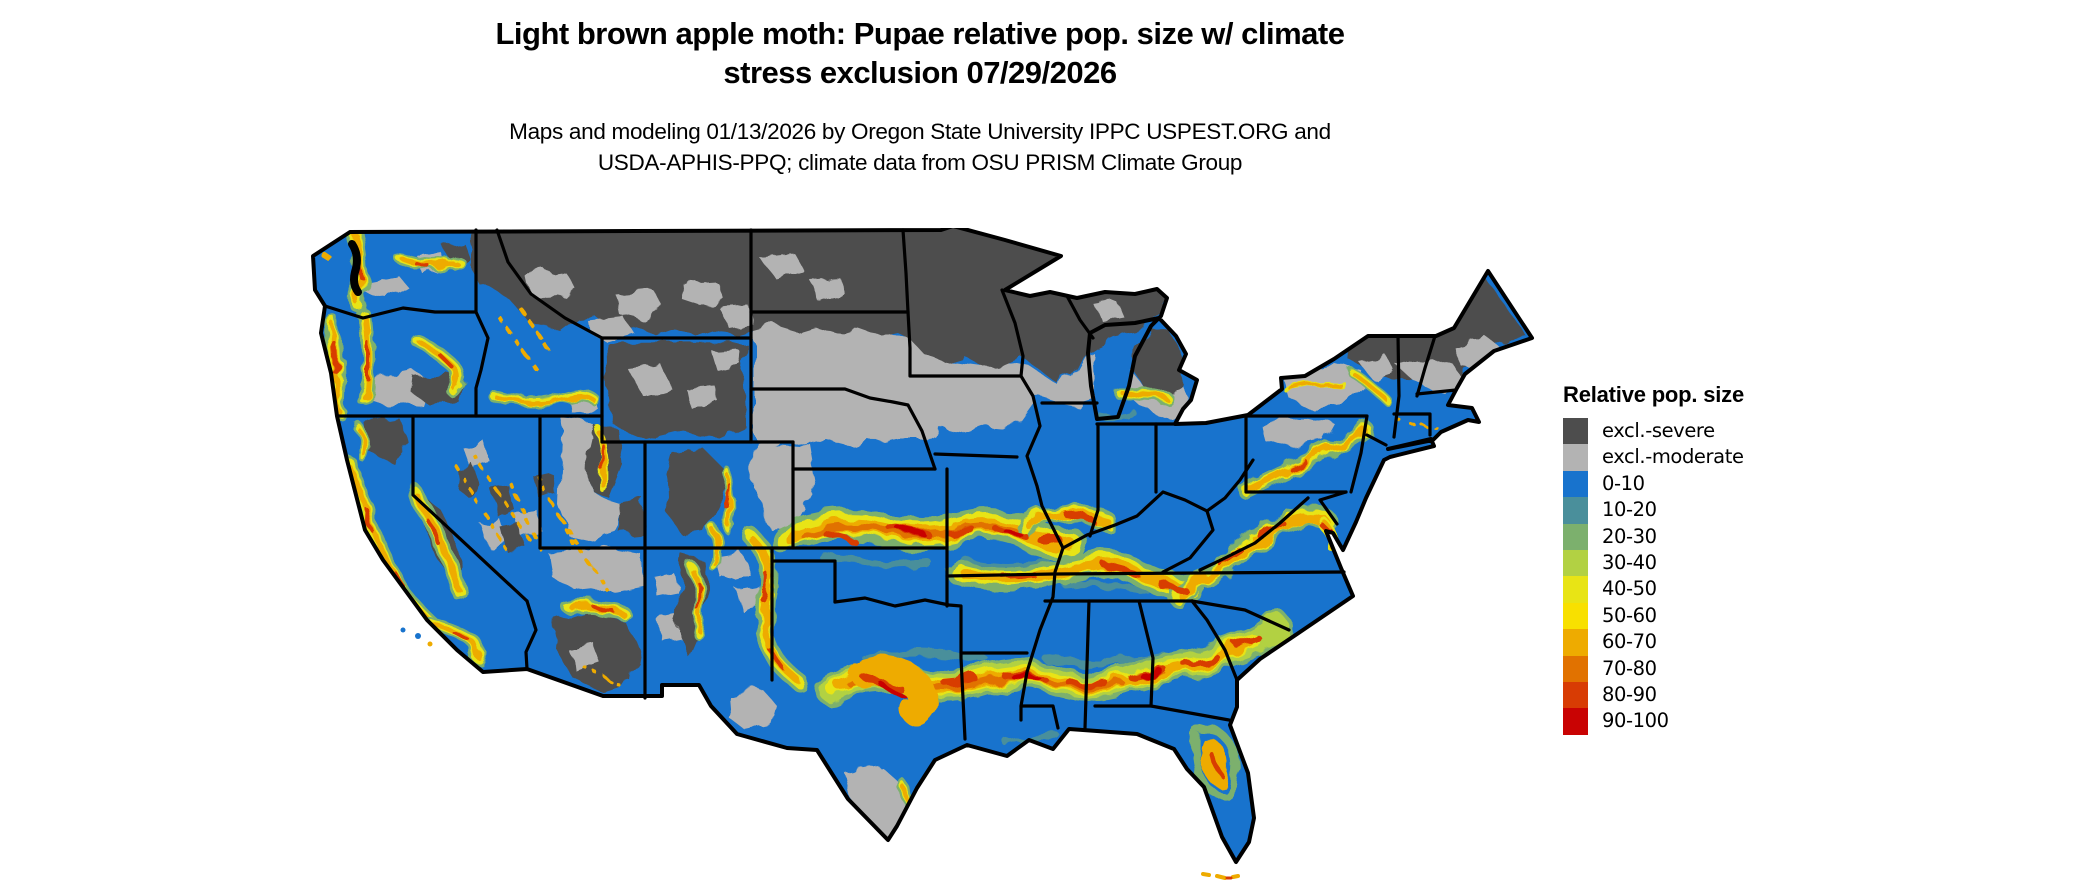 The height and width of the screenshot is (892, 2100). I want to click on legend-item: 60-70, so click(1683, 642).